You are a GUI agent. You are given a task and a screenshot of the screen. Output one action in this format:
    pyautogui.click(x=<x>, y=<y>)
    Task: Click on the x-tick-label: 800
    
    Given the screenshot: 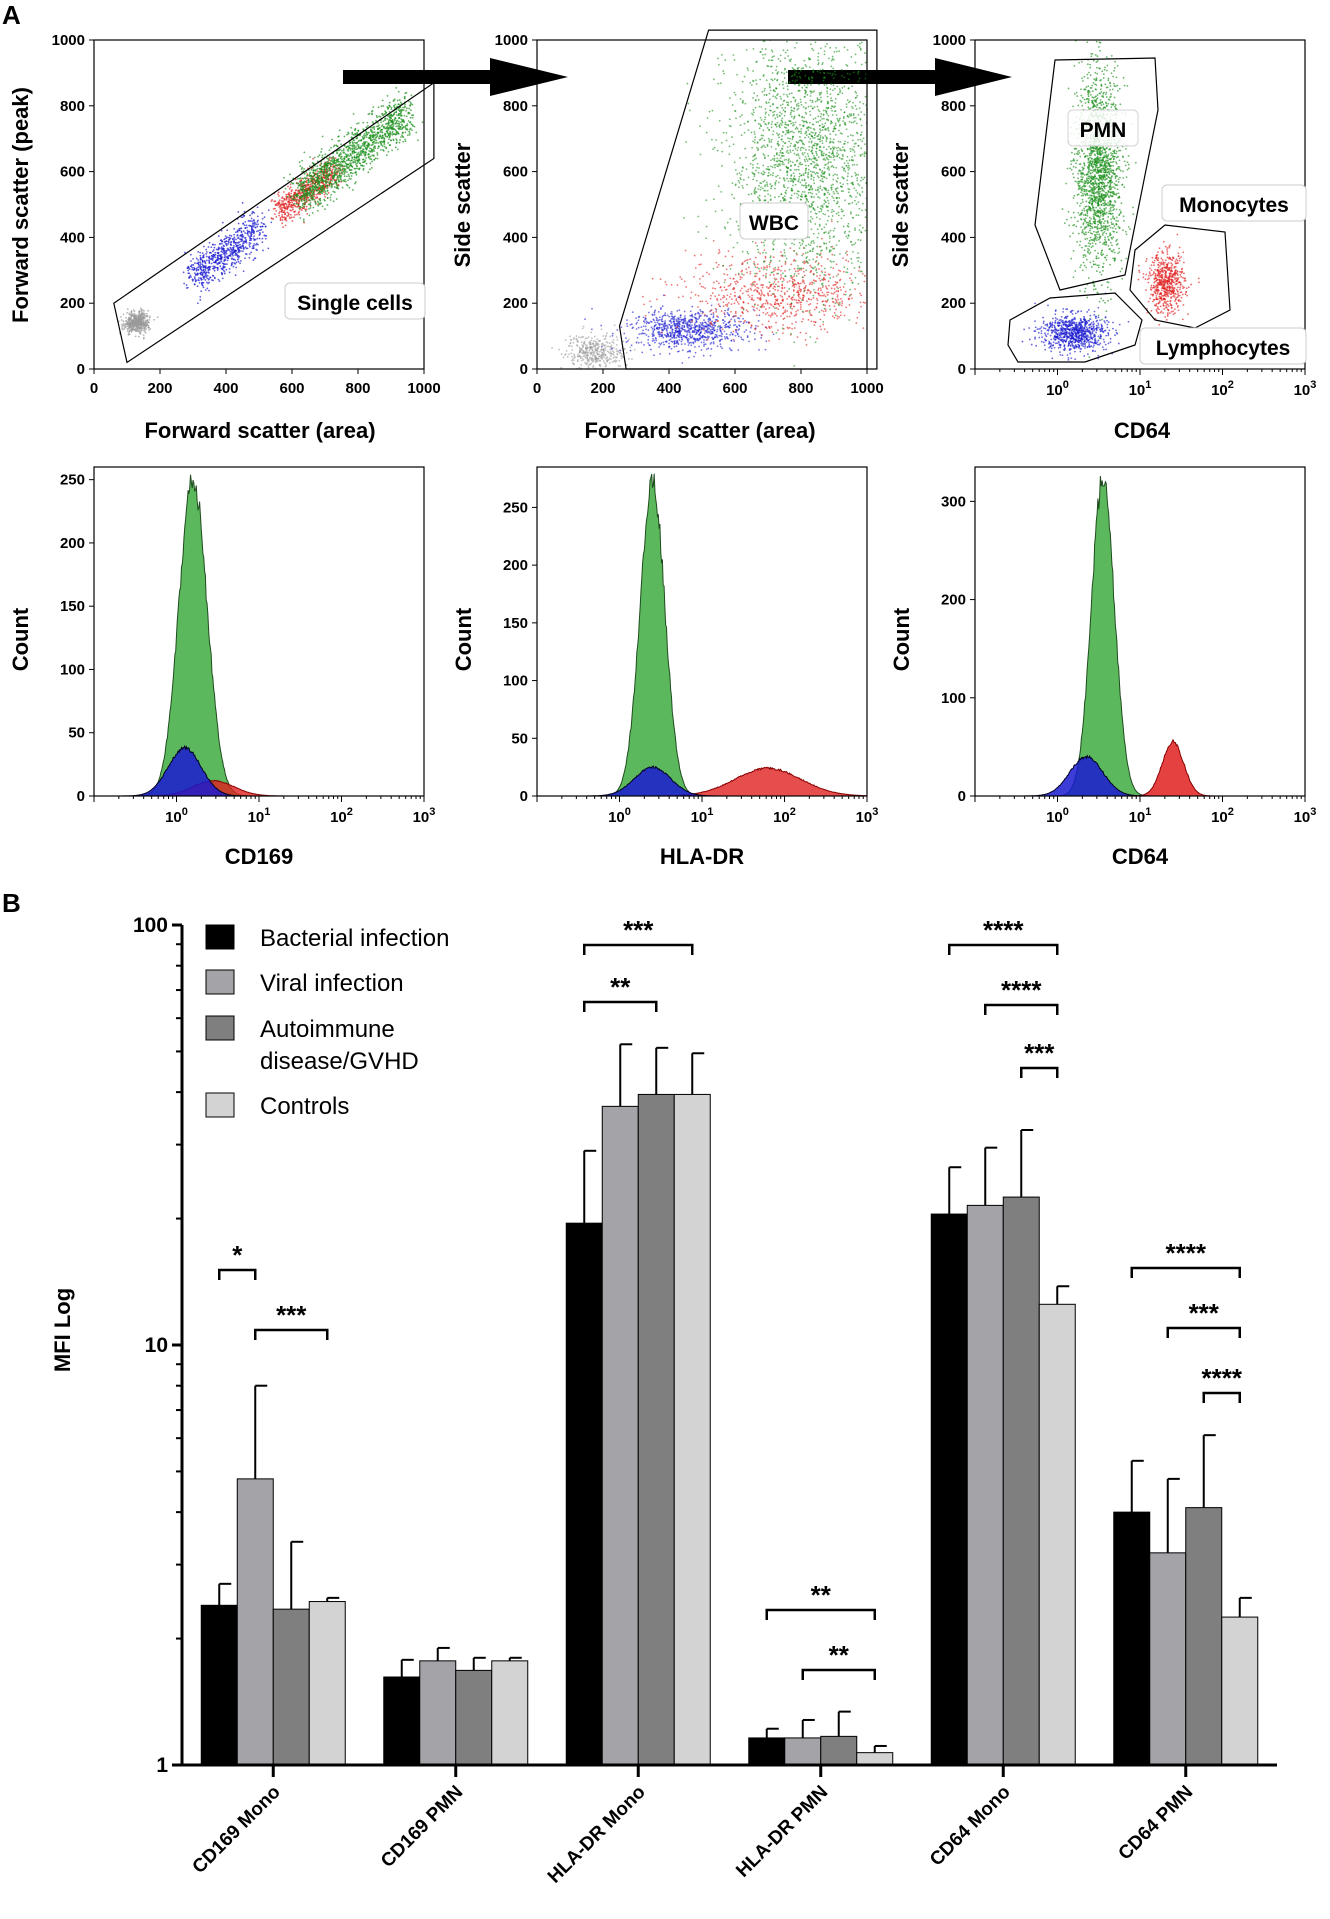 What is the action you would take?
    pyautogui.click(x=357, y=388)
    